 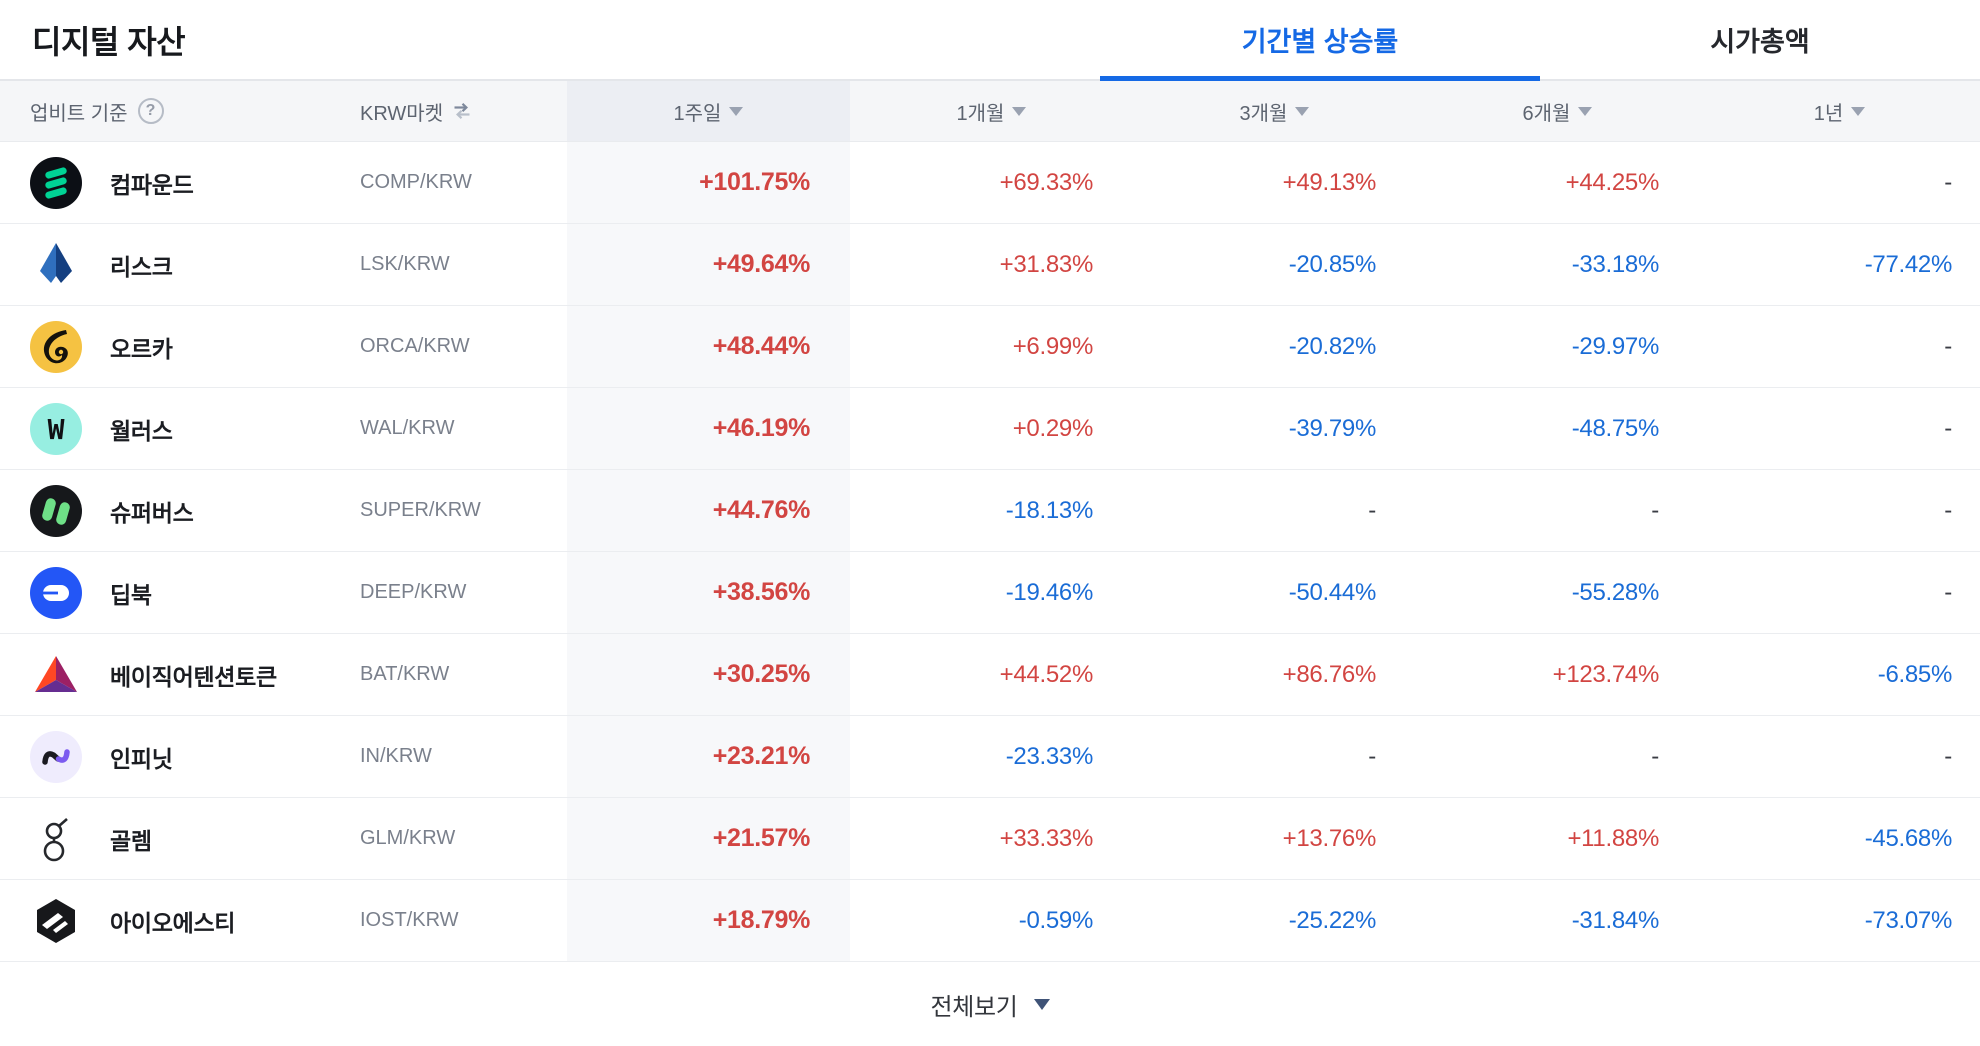 I want to click on column-header-3month: 3개월, so click(x=1274, y=111).